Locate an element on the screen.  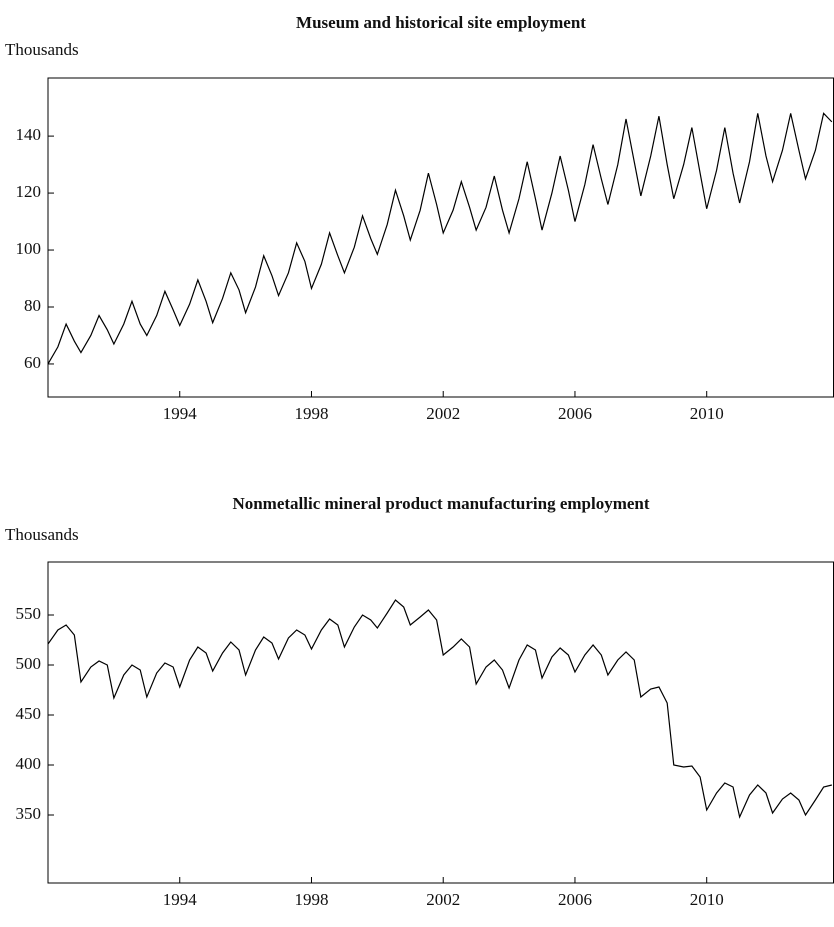
y-tick-label: 400 is located at coordinates (29, 763).